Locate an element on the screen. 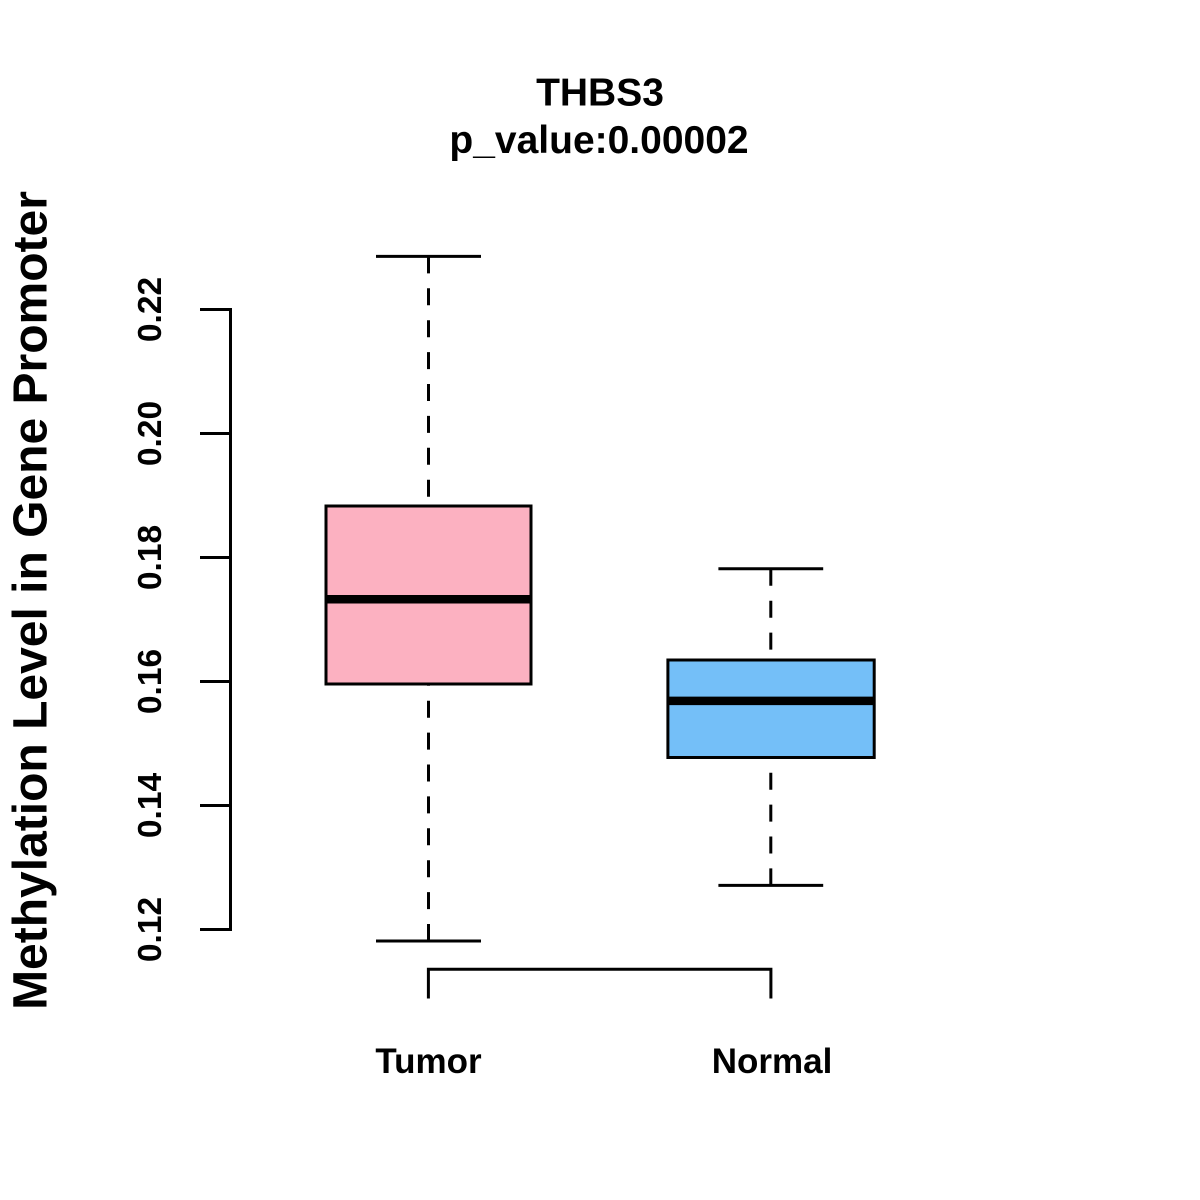  svg-text: p_value:0.00002 is located at coordinates (598, 140).